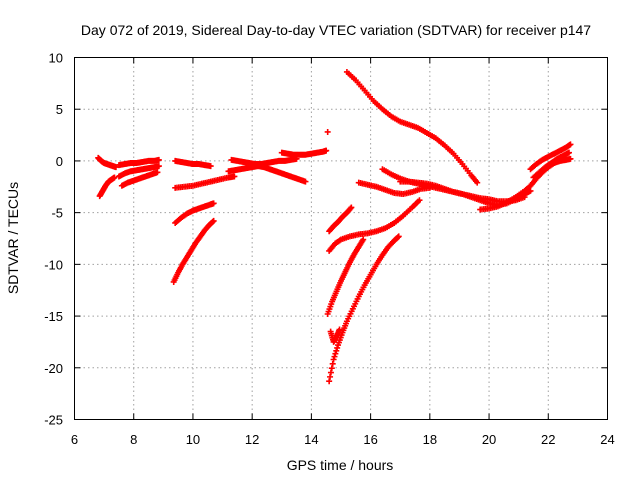 The width and height of the screenshot is (640, 480). I want to click on y-tick-label: -10, so click(53, 264).